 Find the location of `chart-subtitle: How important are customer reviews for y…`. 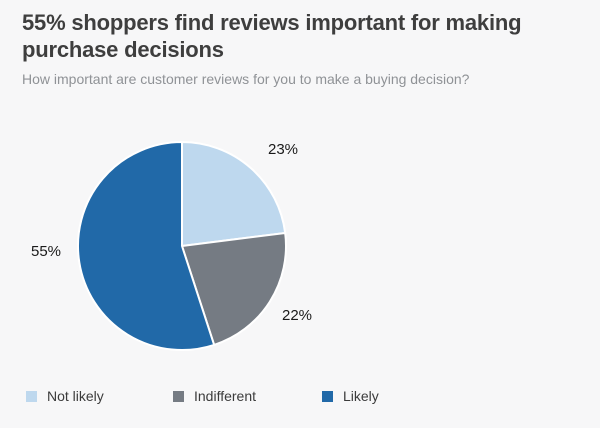

chart-subtitle: How important are customer reviews for y… is located at coordinates (246, 79).